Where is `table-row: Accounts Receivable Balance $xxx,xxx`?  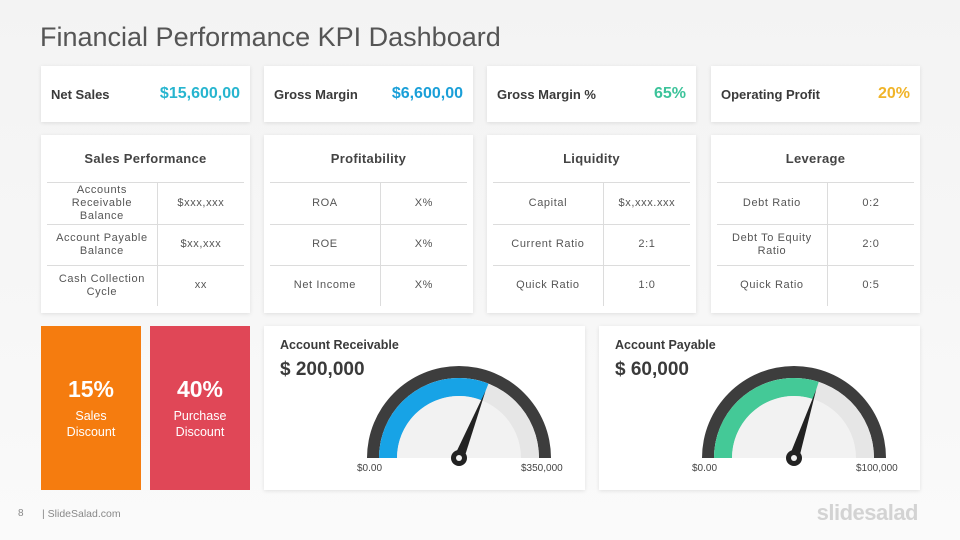 table-row: Accounts Receivable Balance $xxx,xxx is located at coordinates (145, 204).